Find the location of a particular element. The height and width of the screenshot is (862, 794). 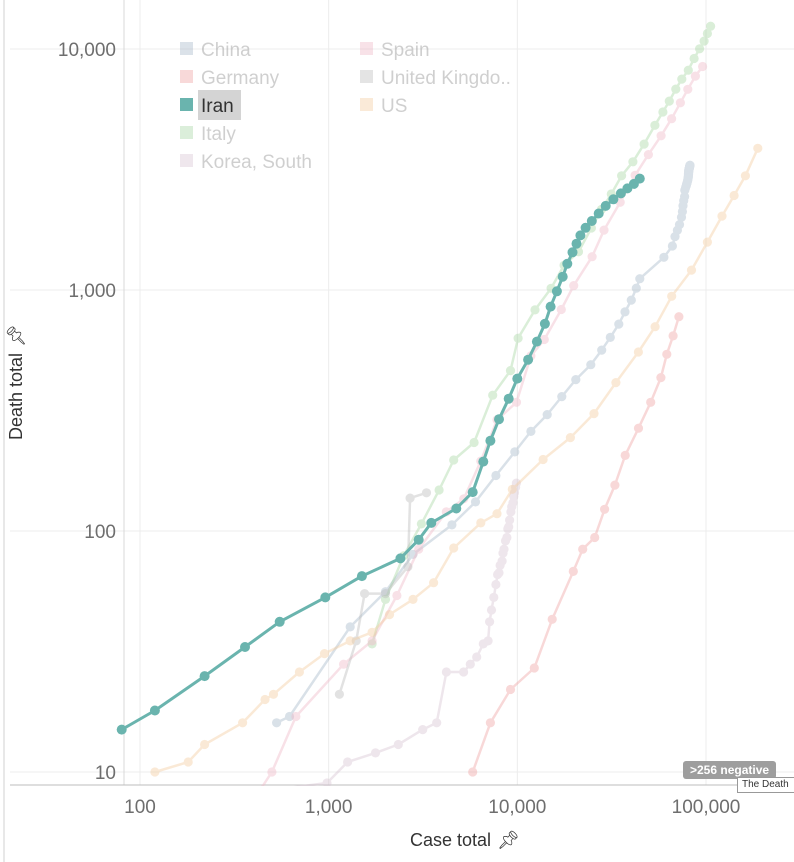

legend-item: China is located at coordinates (215, 50).